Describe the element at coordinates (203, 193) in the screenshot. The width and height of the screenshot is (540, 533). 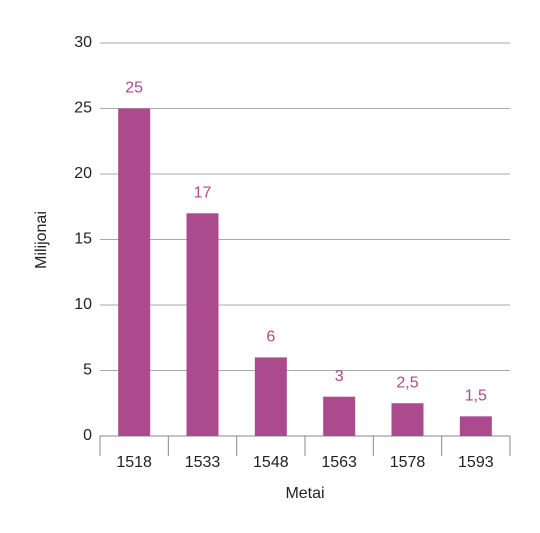
I see `value-label: 17` at that location.